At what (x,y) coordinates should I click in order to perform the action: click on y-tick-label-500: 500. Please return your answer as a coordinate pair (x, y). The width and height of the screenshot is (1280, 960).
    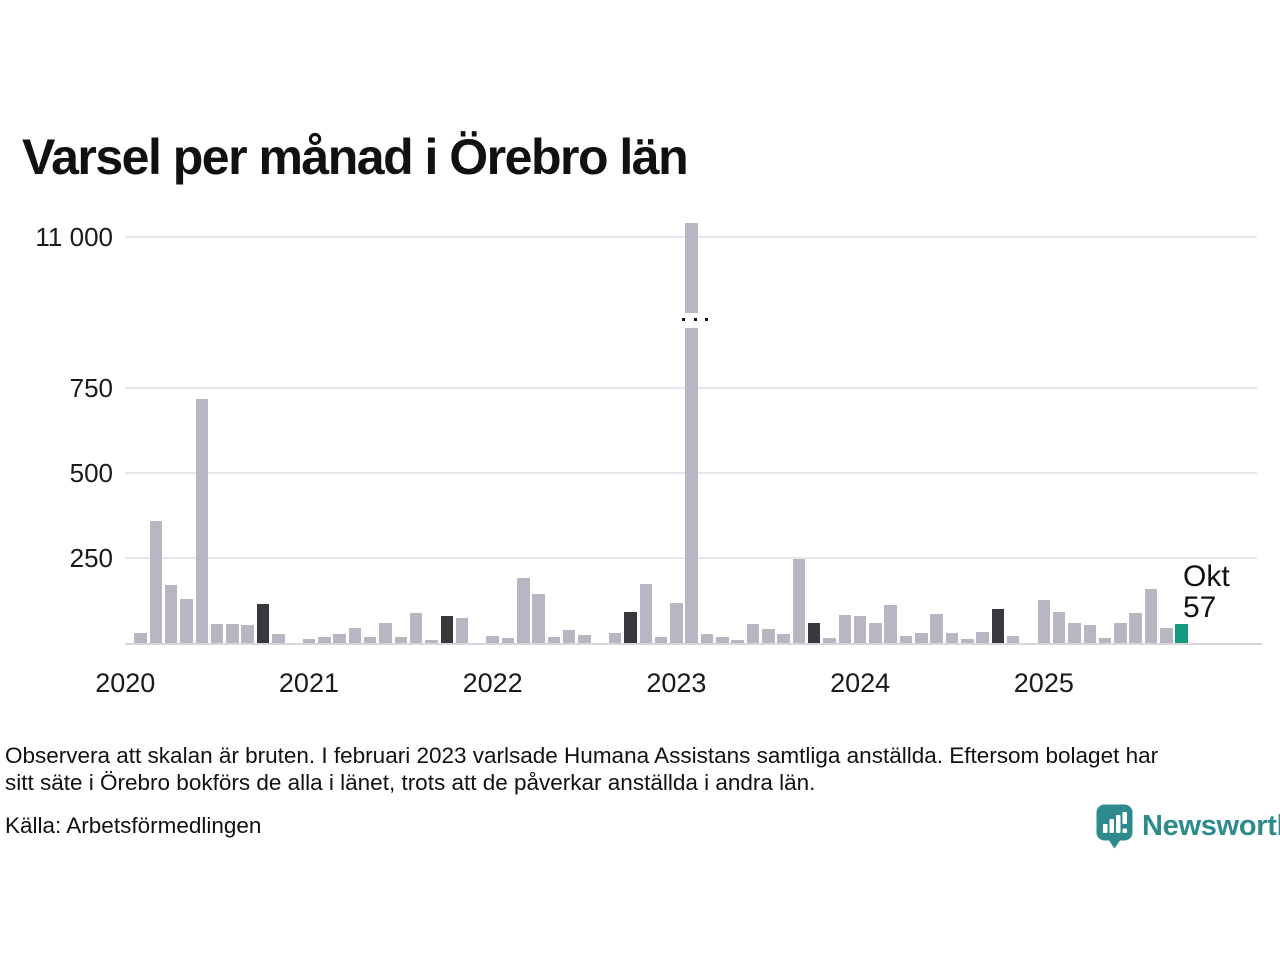
    Looking at the image, I should click on (91, 473).